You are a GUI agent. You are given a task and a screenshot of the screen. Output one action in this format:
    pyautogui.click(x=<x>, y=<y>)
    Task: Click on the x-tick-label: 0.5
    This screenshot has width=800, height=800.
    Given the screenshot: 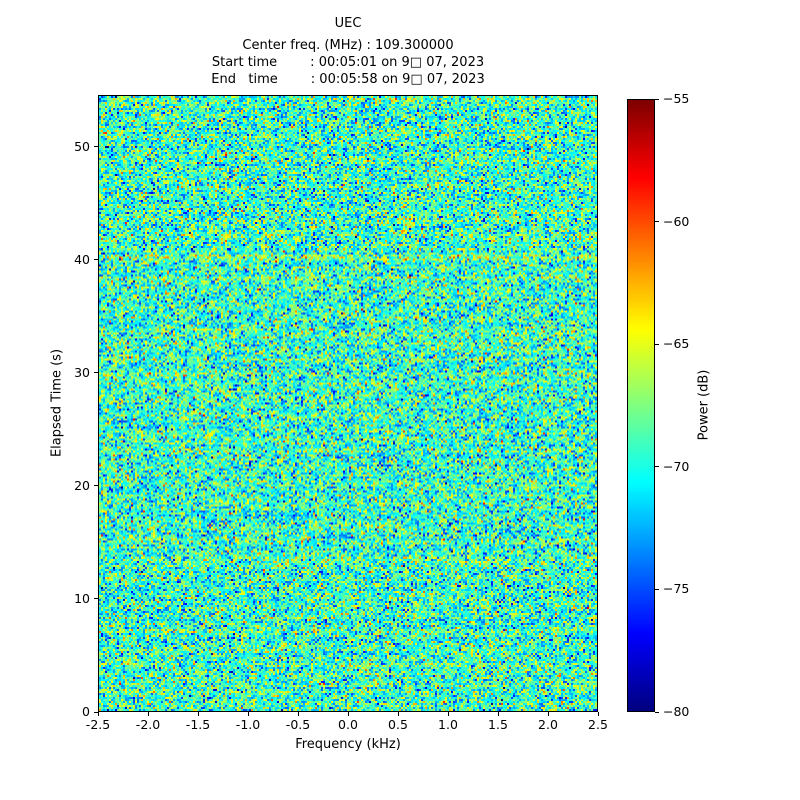 What is the action you would take?
    pyautogui.click(x=398, y=724)
    